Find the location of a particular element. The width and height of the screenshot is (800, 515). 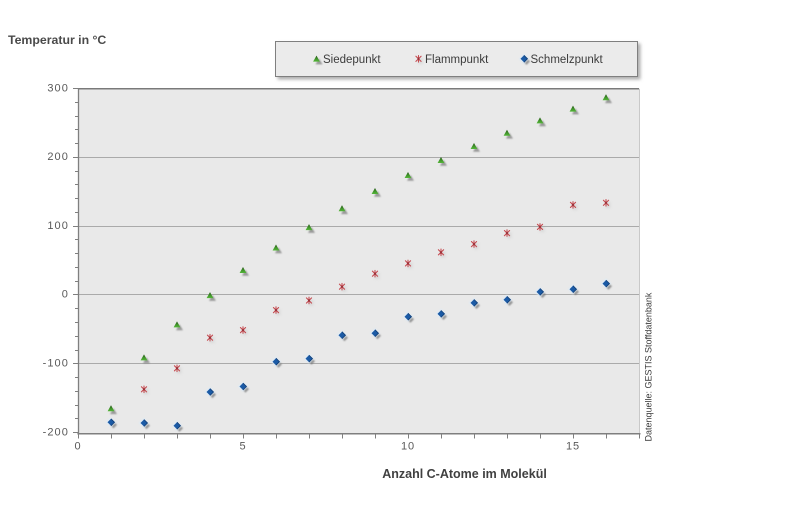

svg-text: Schmelzpunkt is located at coordinates (567, 60).